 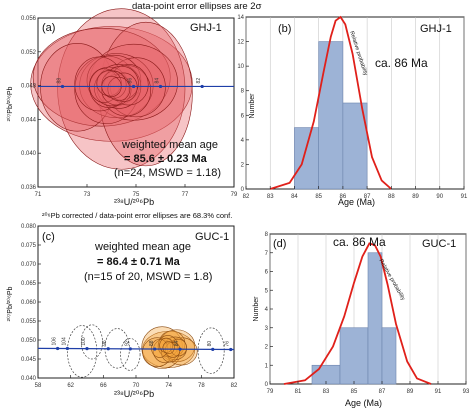 I want to click on d-y-tick-label: 4, so click(x=267, y=310).